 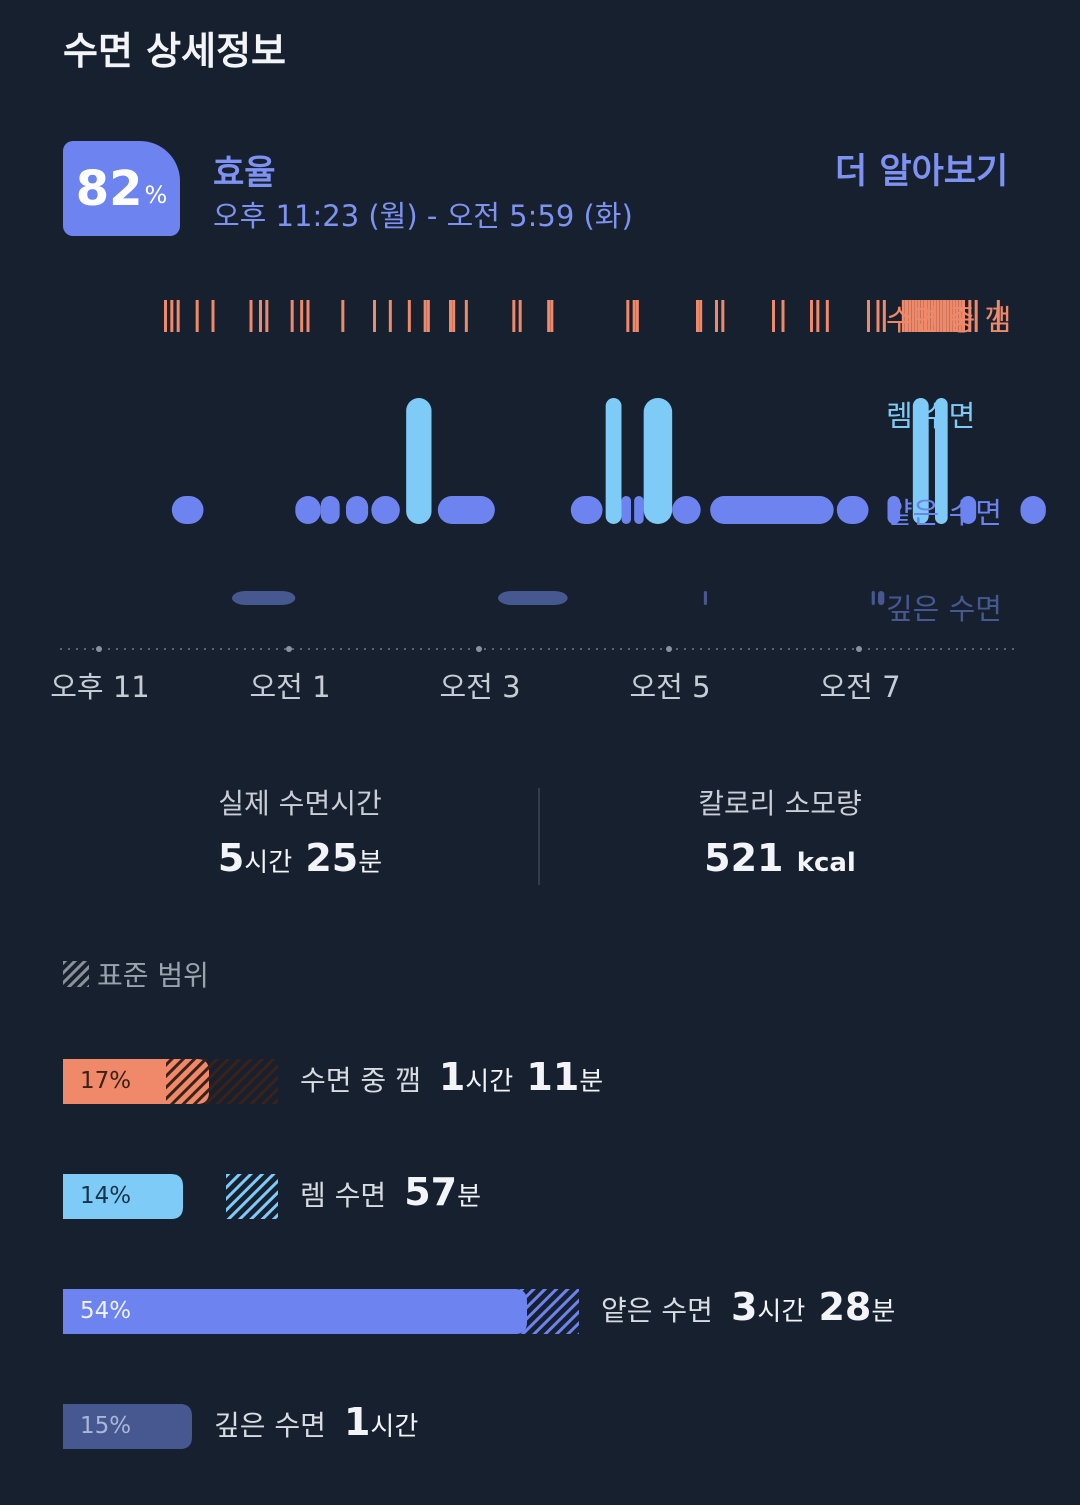 What do you see at coordinates (316, 1422) in the screenshot?
I see `stage-summary: 깊은 수면 1시간` at bounding box center [316, 1422].